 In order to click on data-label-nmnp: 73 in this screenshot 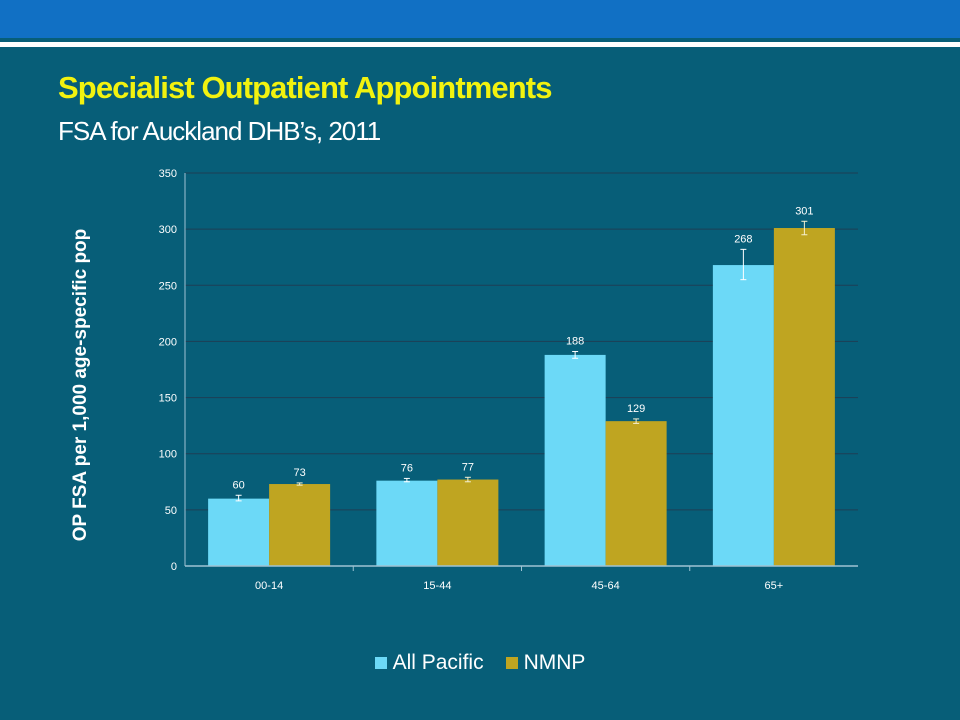, I will do `click(300, 473)`.